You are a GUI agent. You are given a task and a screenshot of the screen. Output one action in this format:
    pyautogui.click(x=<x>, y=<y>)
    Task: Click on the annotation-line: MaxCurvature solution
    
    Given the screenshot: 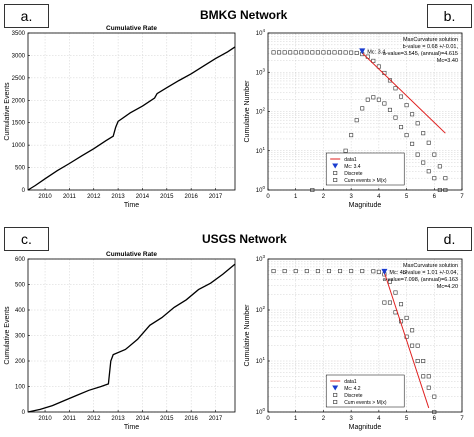 What is the action you would take?
    pyautogui.click(x=430, y=266)
    